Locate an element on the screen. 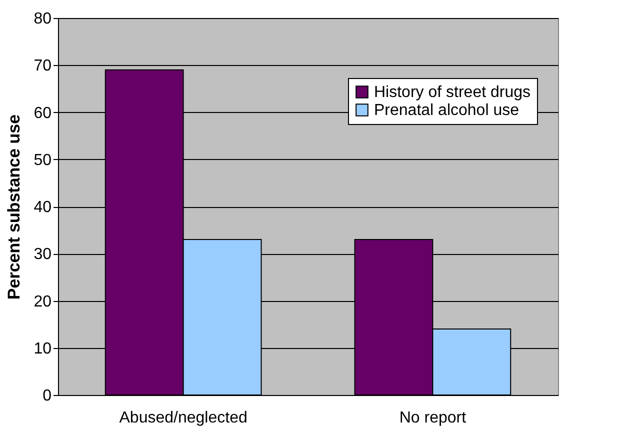 The height and width of the screenshot is (444, 619). y-tick-label: 10 is located at coordinates (43, 349).